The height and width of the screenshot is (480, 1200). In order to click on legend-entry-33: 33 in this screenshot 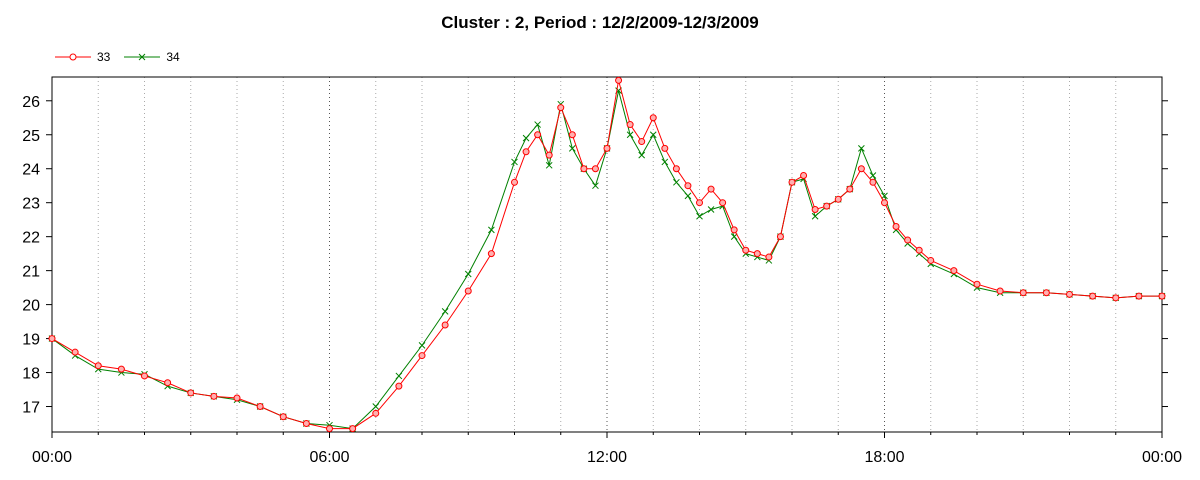, I will do `click(82, 57)`.